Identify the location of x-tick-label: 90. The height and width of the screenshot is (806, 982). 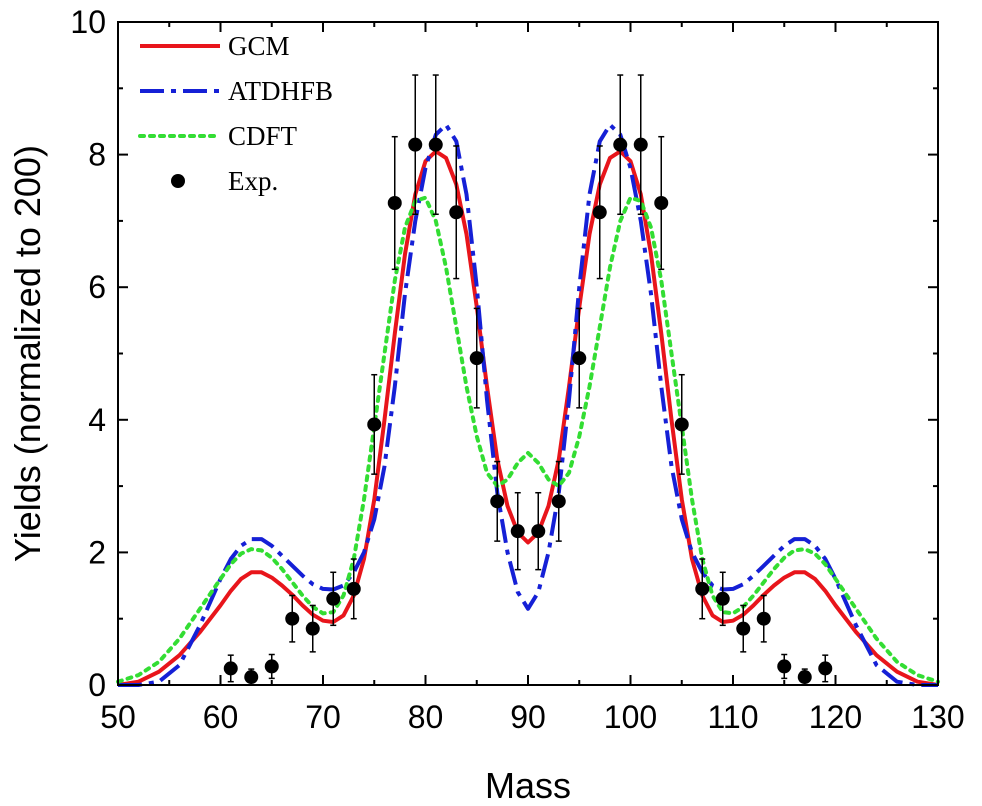
(528, 717).